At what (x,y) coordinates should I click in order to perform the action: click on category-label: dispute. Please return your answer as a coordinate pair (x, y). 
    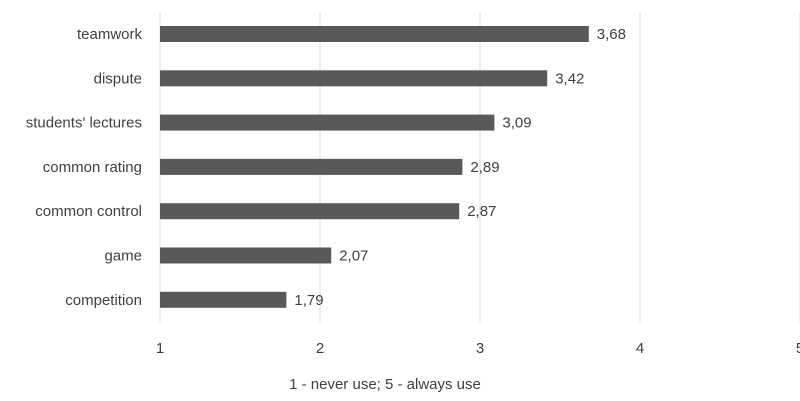
    Looking at the image, I should click on (118, 78).